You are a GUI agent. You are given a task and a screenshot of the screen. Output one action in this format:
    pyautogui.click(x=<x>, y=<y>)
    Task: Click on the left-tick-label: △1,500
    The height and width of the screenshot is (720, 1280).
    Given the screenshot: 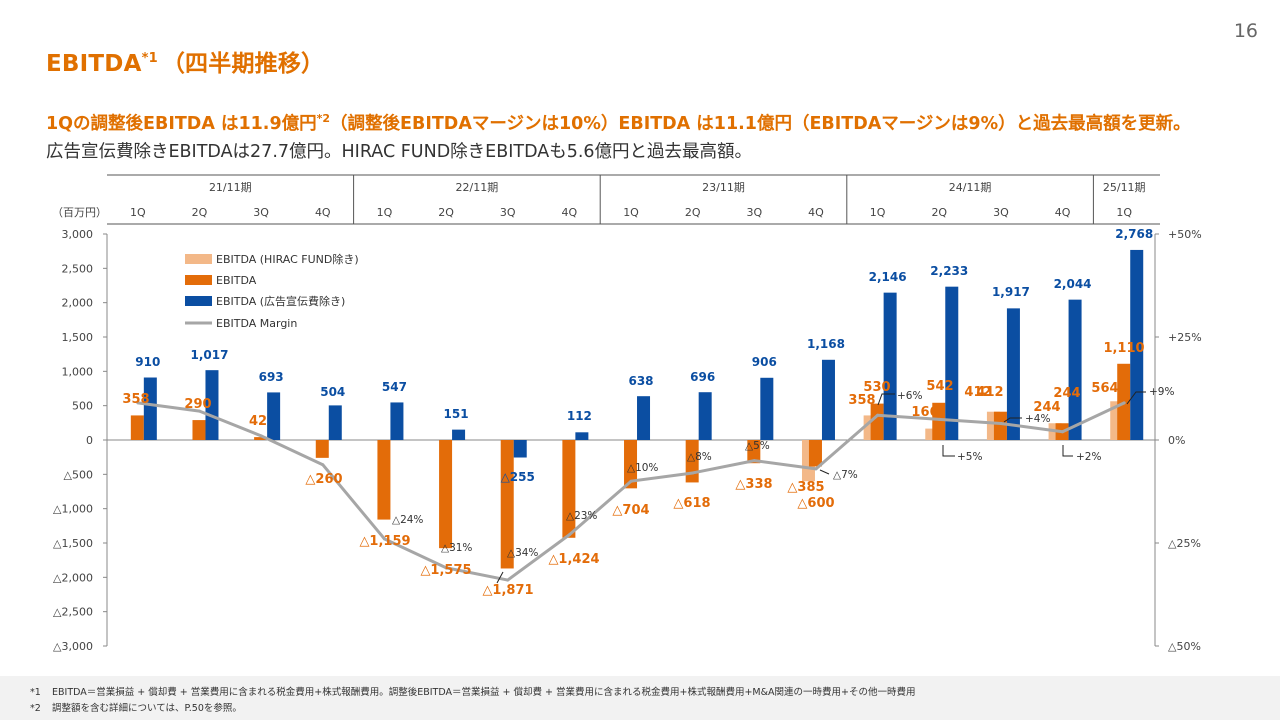 What is the action you would take?
    pyautogui.click(x=73, y=543)
    